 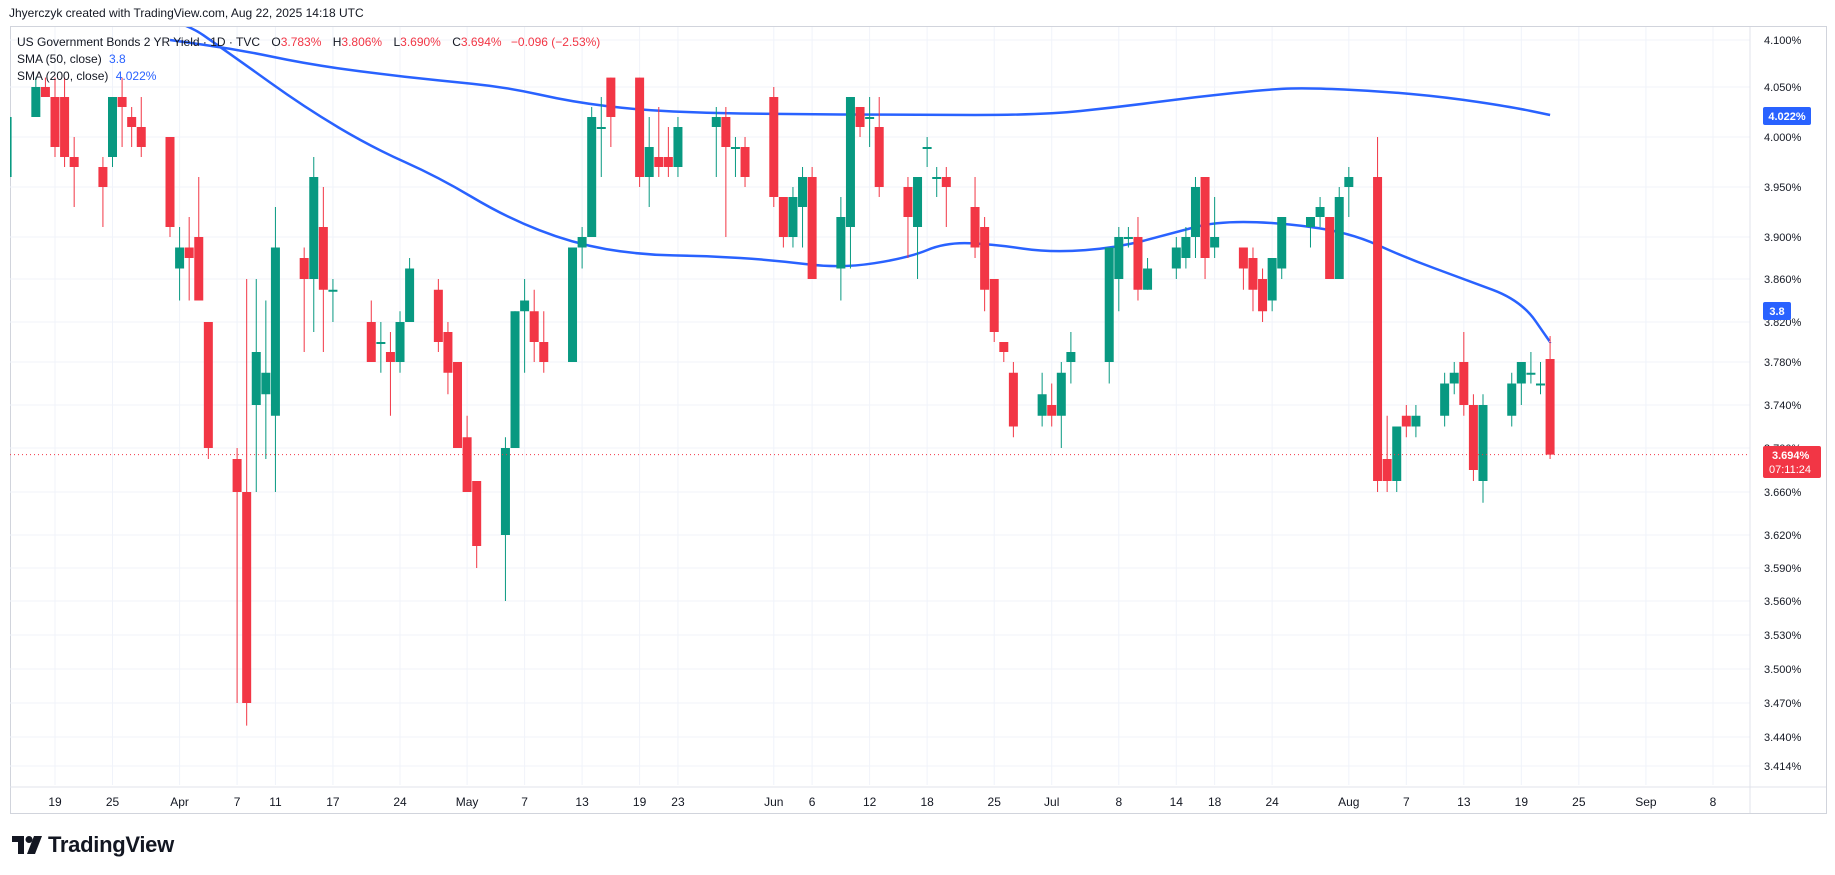 What do you see at coordinates (93, 845) in the screenshot?
I see `tradingview-logo: TradingView` at bounding box center [93, 845].